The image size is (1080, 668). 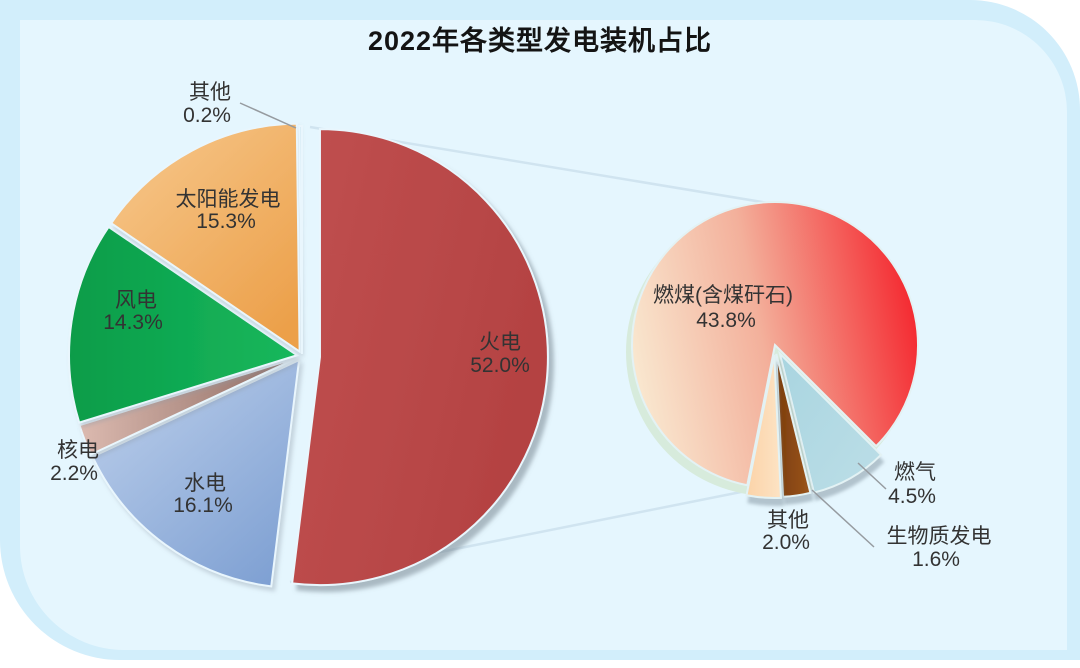 I want to click on main-label-other-pct: 0.2%, so click(x=207, y=115).